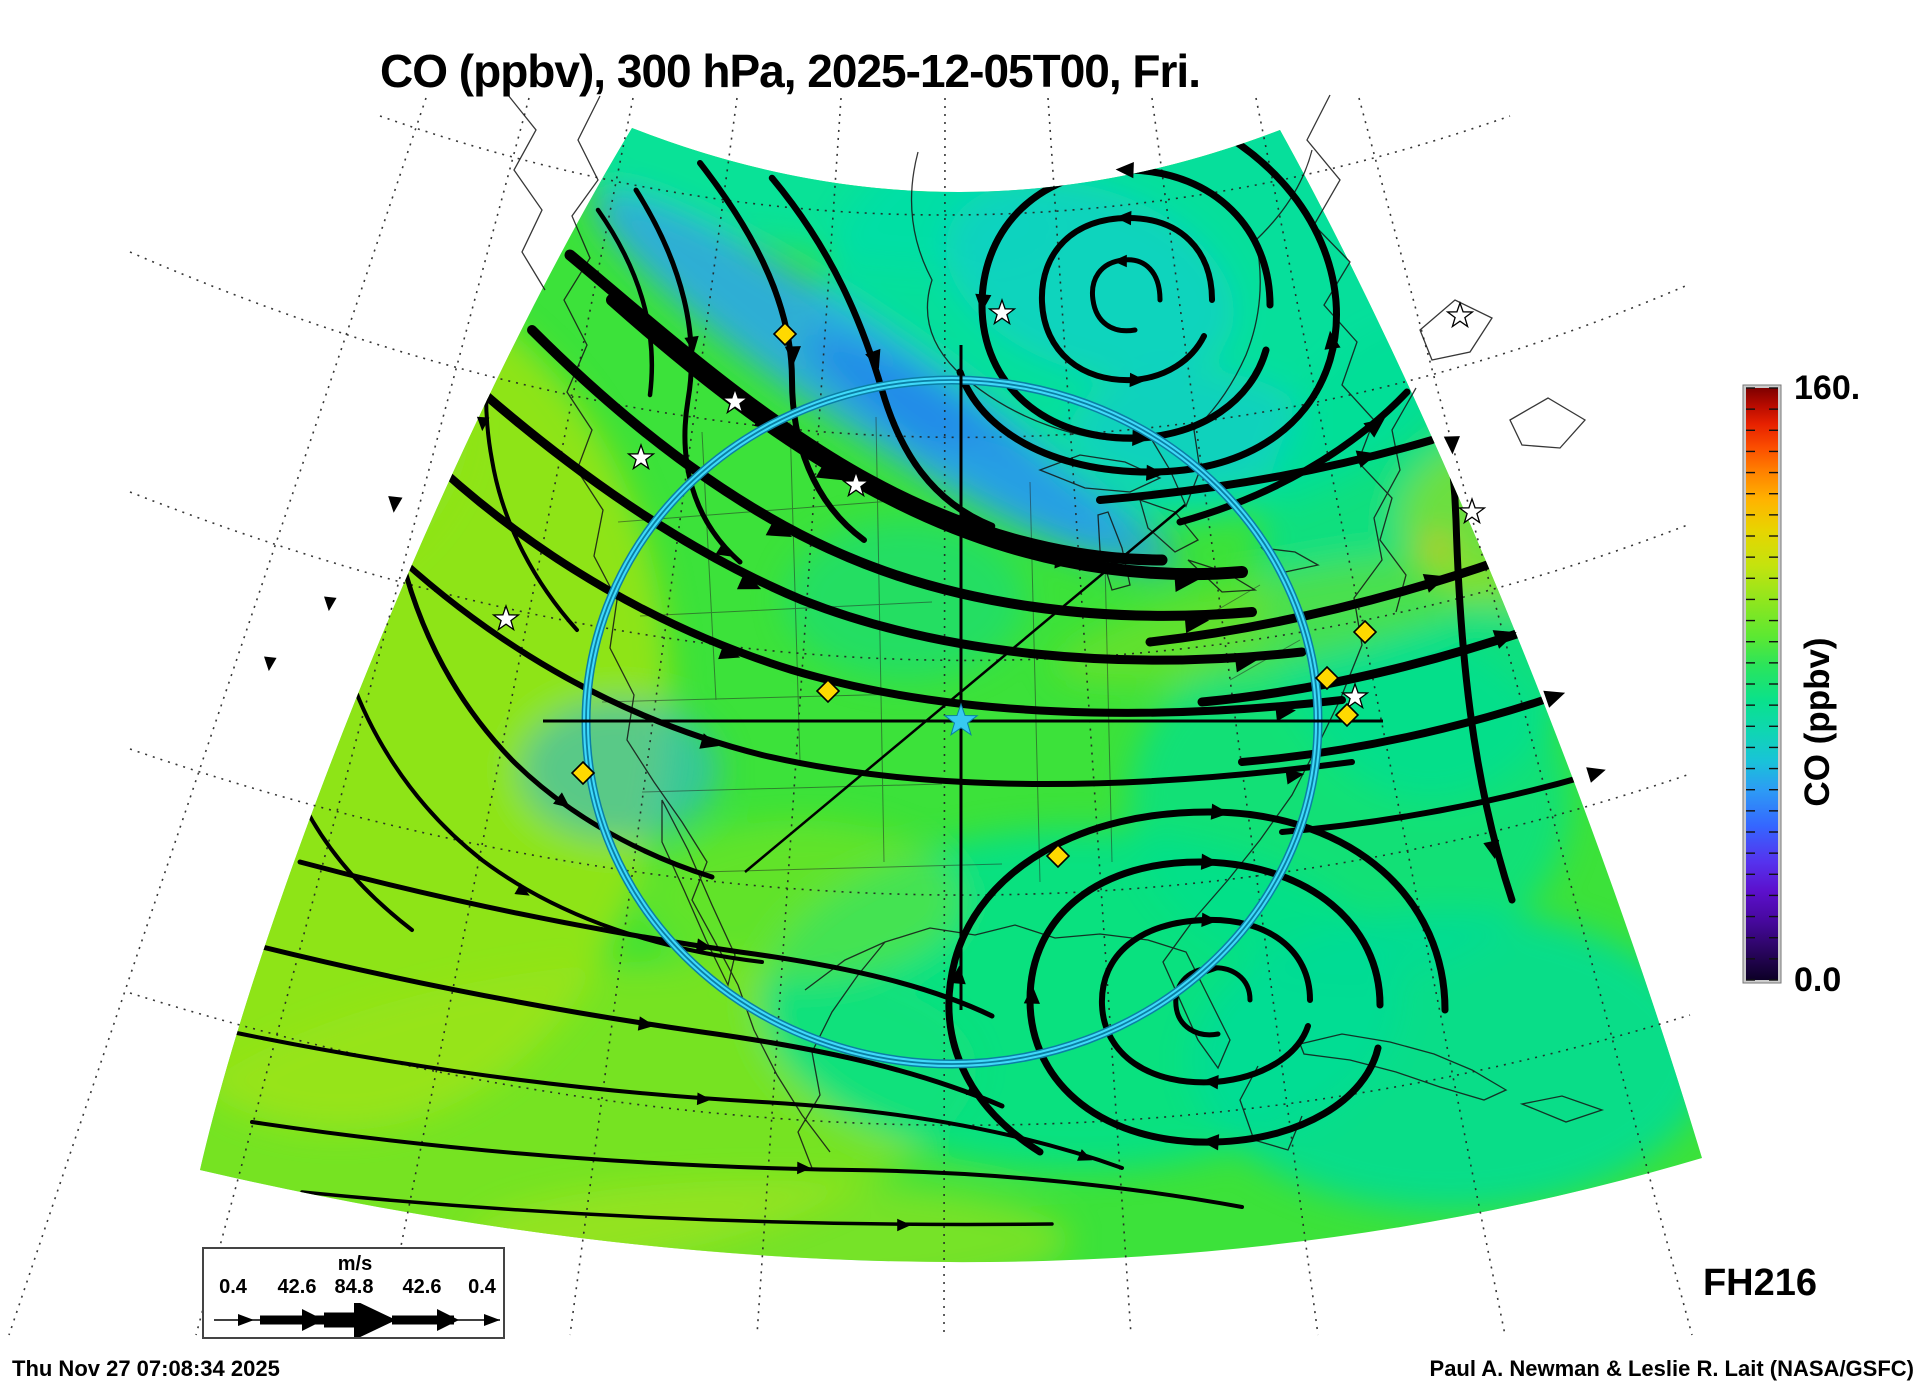  What do you see at coordinates (355, 1264) in the screenshot?
I see `wind-legend-unit: m/s` at bounding box center [355, 1264].